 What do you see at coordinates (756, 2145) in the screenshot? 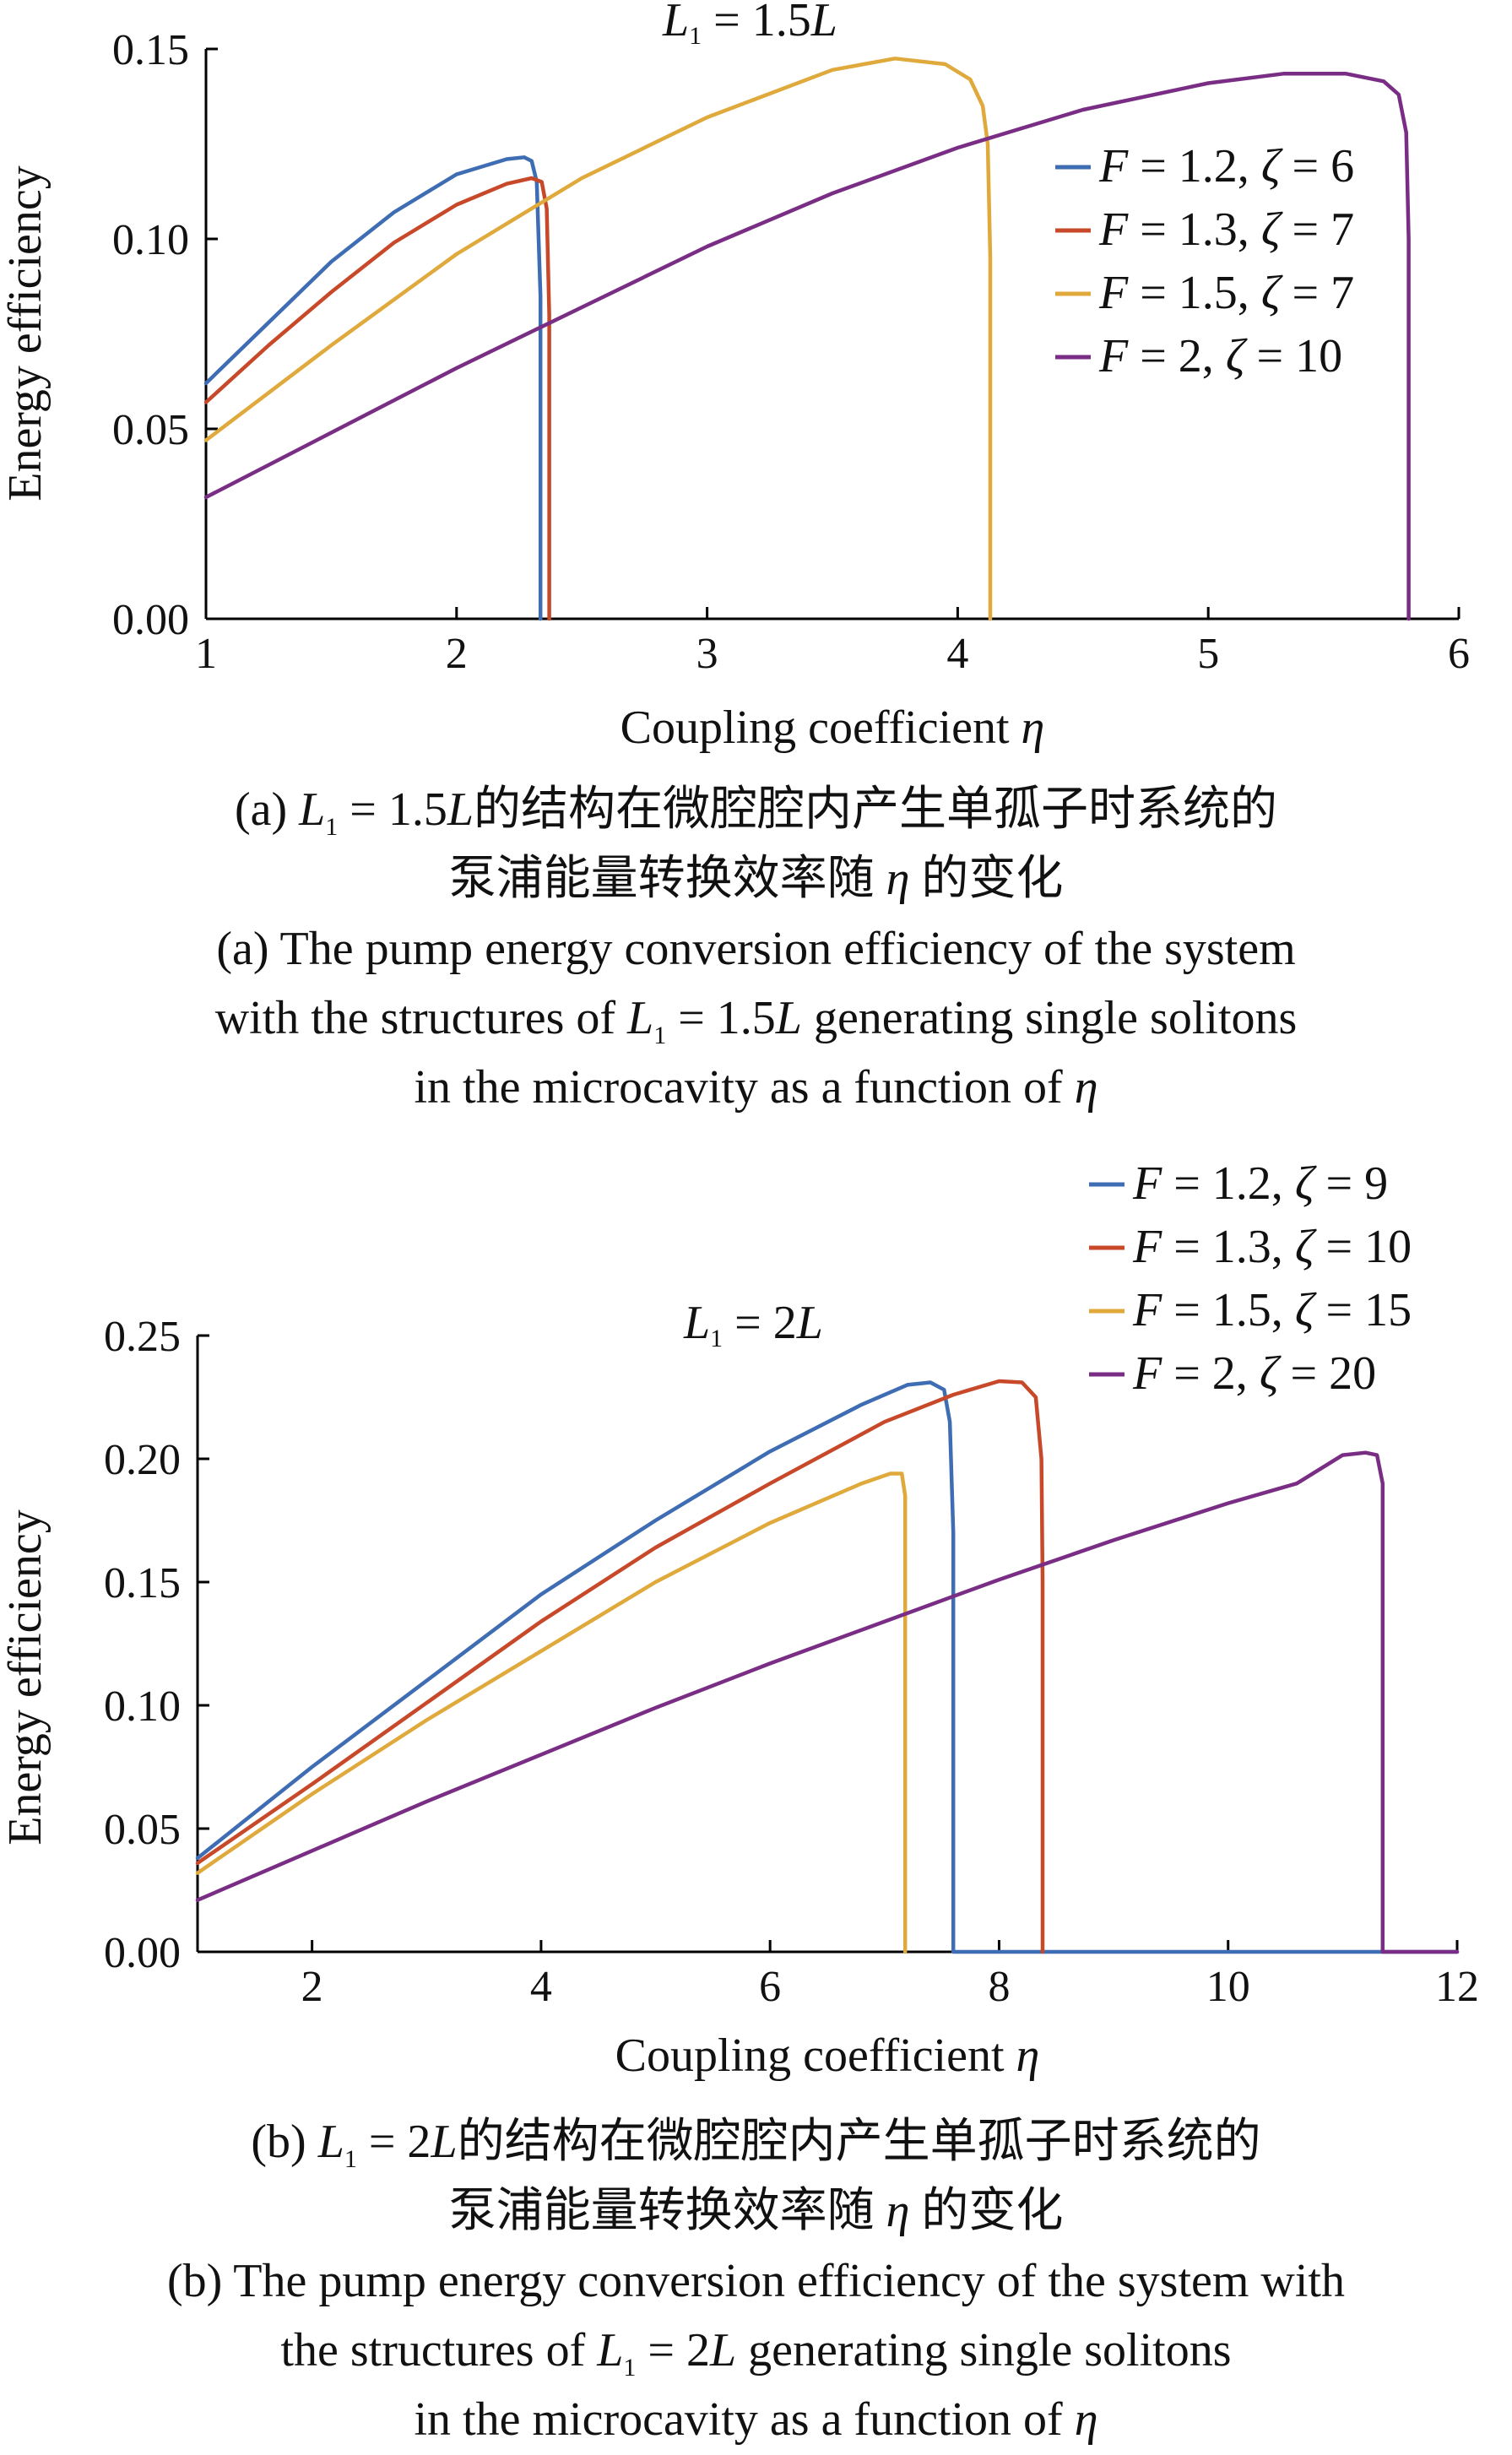
I see `caption-b-chinese-line-1: (b) L1 = 2L的结构在微腔腔内产生单孤子时系统的` at bounding box center [756, 2145].